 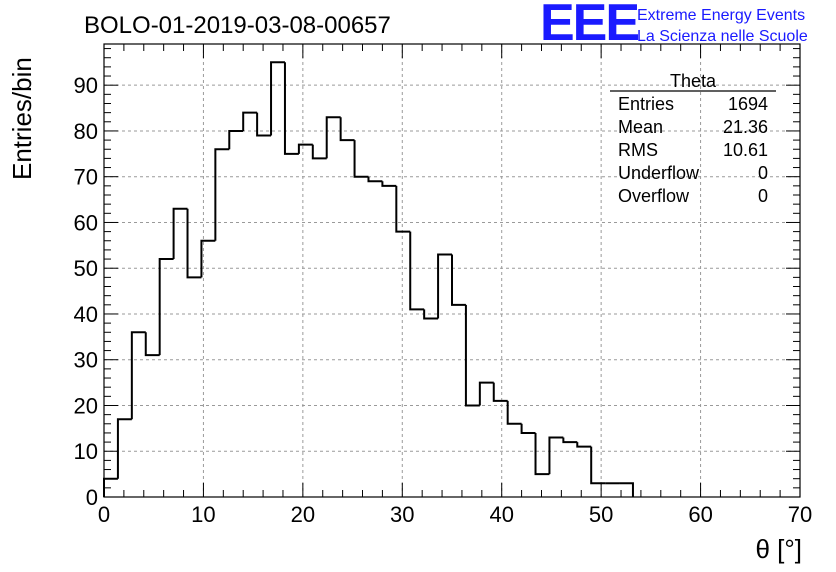 I want to click on x-tick-label: 0, so click(x=104, y=514).